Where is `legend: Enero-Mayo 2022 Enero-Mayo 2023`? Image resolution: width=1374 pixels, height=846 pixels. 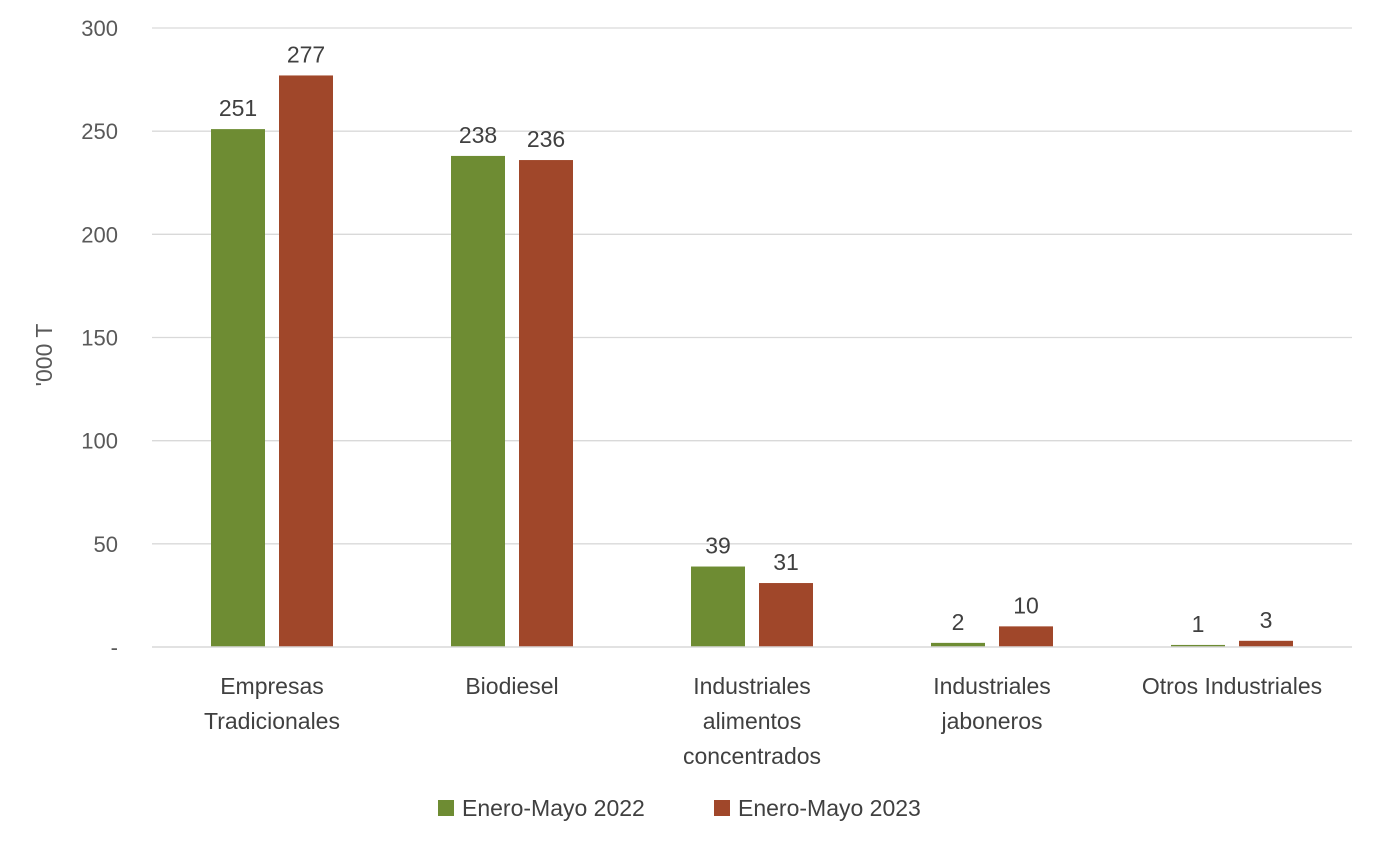
legend: Enero-Mayo 2022 Enero-Mayo 2023 is located at coordinates (679, 808).